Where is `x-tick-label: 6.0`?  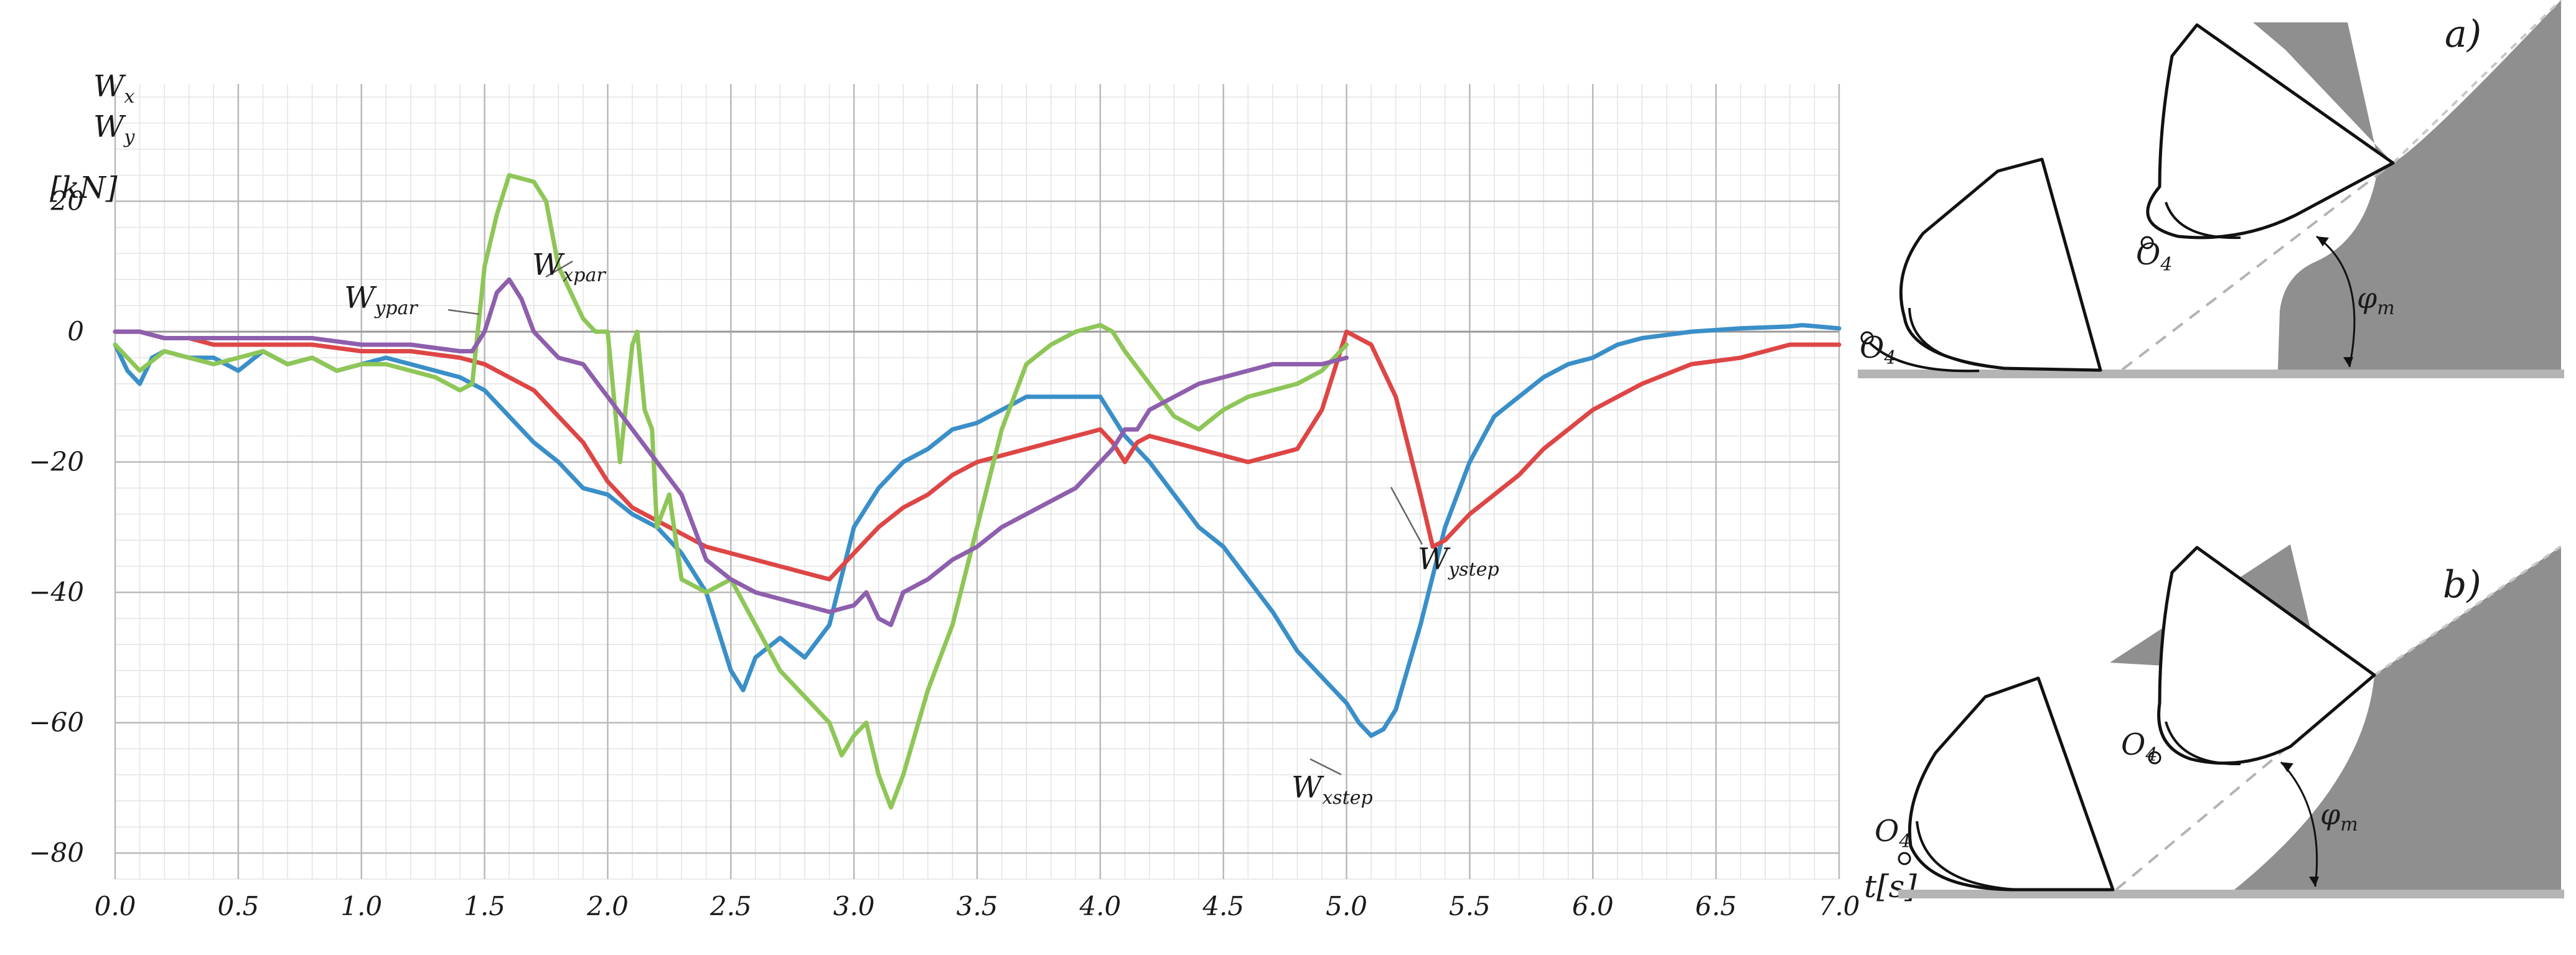 x-tick-label: 6.0 is located at coordinates (1593, 906).